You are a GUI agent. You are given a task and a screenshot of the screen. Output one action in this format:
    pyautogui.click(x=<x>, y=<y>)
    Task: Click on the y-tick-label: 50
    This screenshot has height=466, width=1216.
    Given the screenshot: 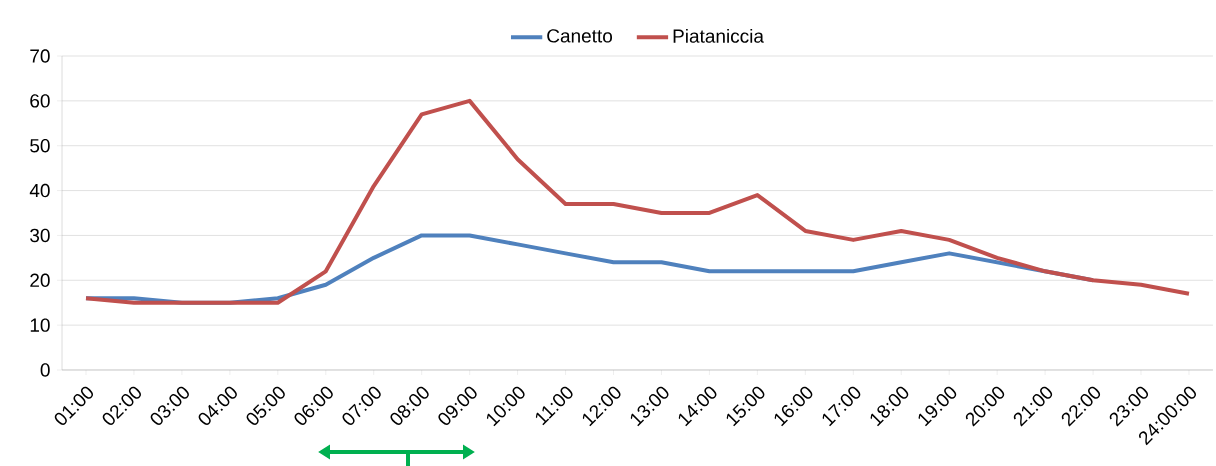 What is the action you would take?
    pyautogui.click(x=40, y=145)
    